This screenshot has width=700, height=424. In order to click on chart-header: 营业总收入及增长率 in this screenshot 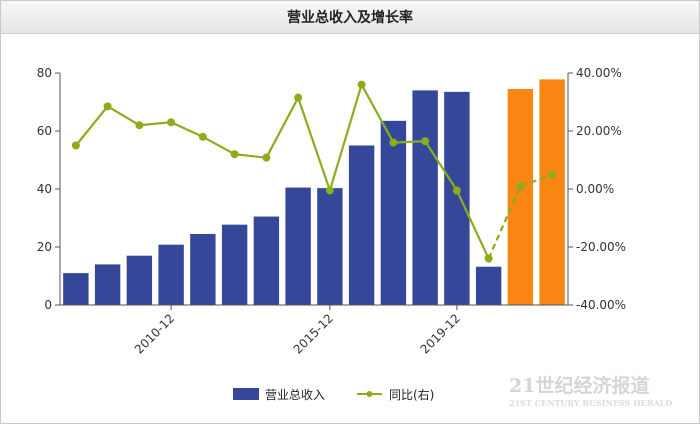, I will do `click(350, 17)`.